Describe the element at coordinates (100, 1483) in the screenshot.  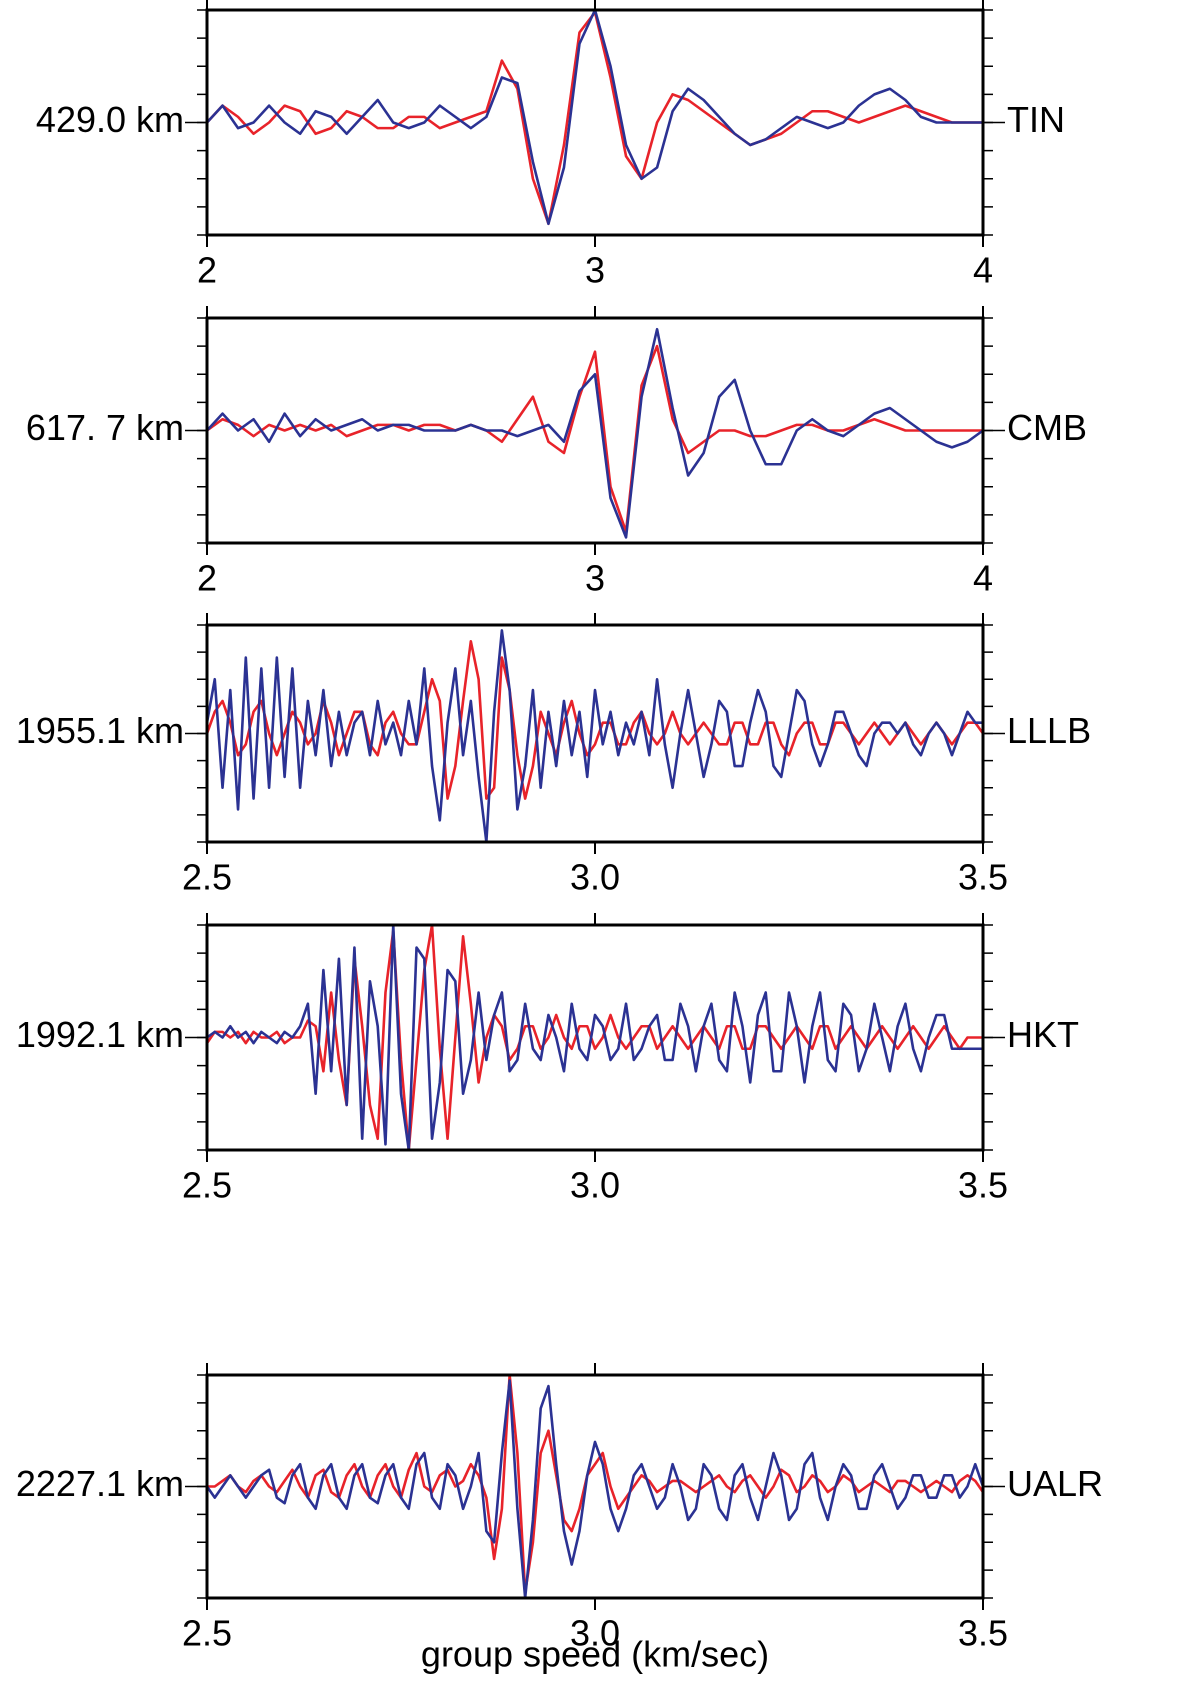
I see `distance-label: 2227.1 km` at that location.